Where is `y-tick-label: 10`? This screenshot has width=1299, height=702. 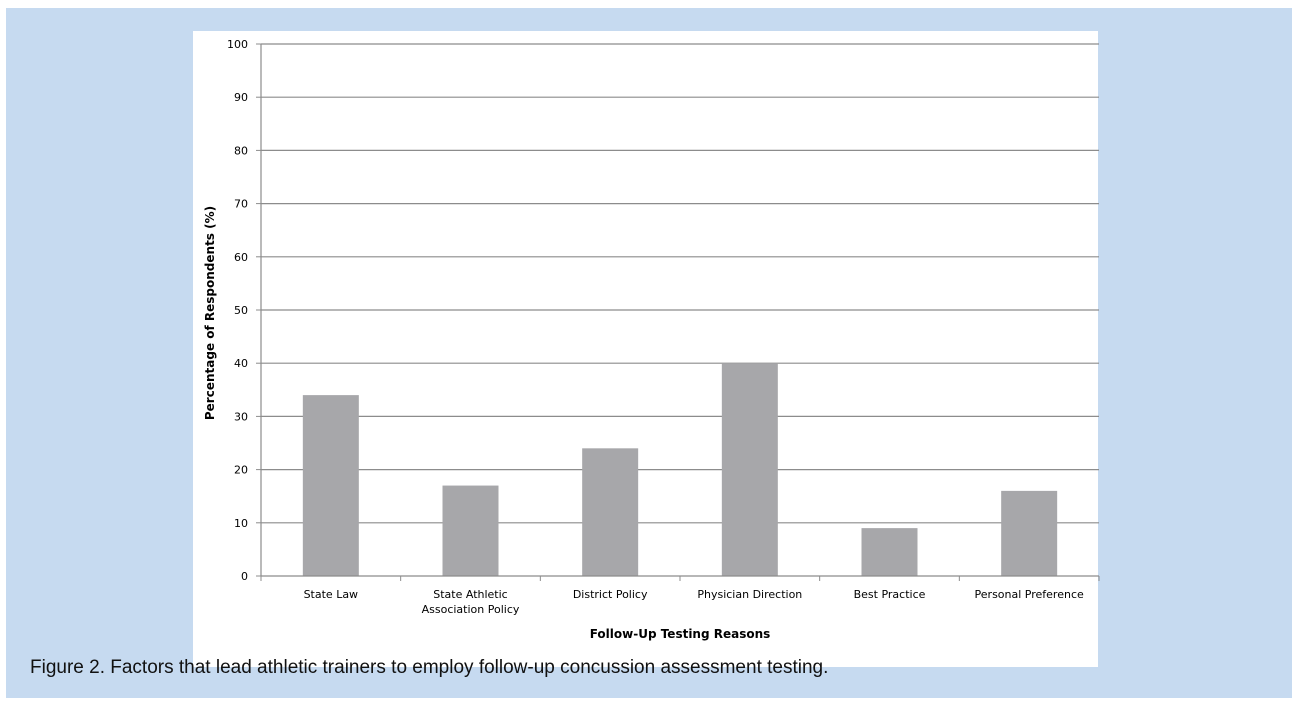 y-tick-label: 10 is located at coordinates (241, 523).